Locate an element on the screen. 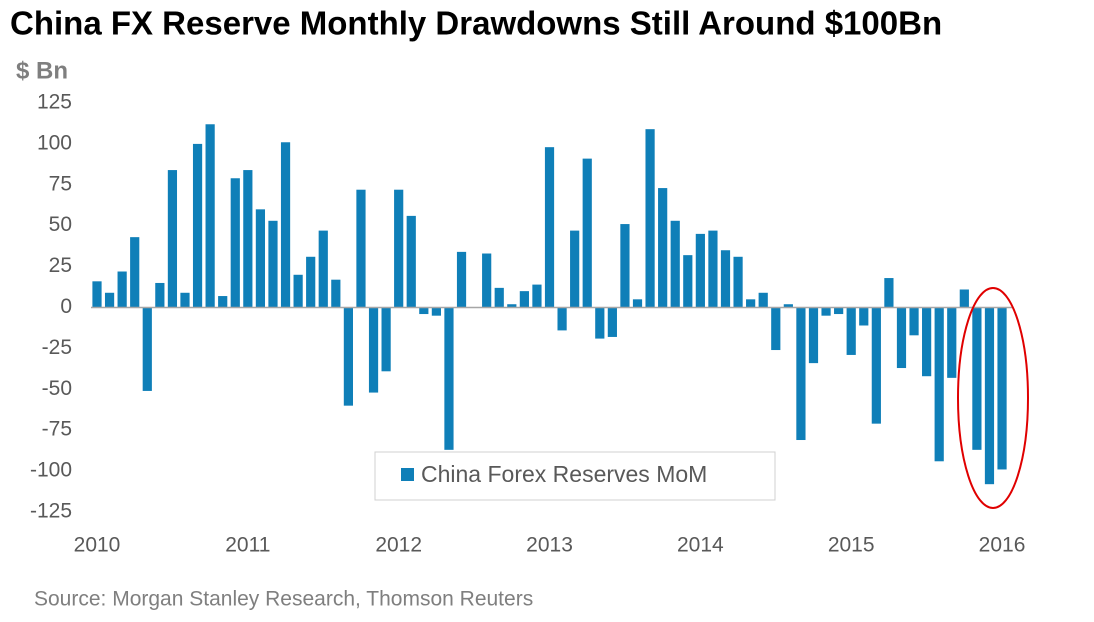  legend: China Forex Reserves MoM is located at coordinates (575, 476).